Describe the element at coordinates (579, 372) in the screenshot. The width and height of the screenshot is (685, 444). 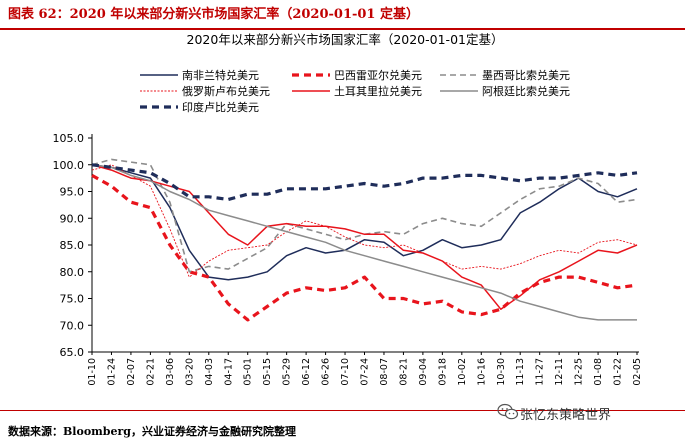
I see `x-tick-label: 12-25` at that location.